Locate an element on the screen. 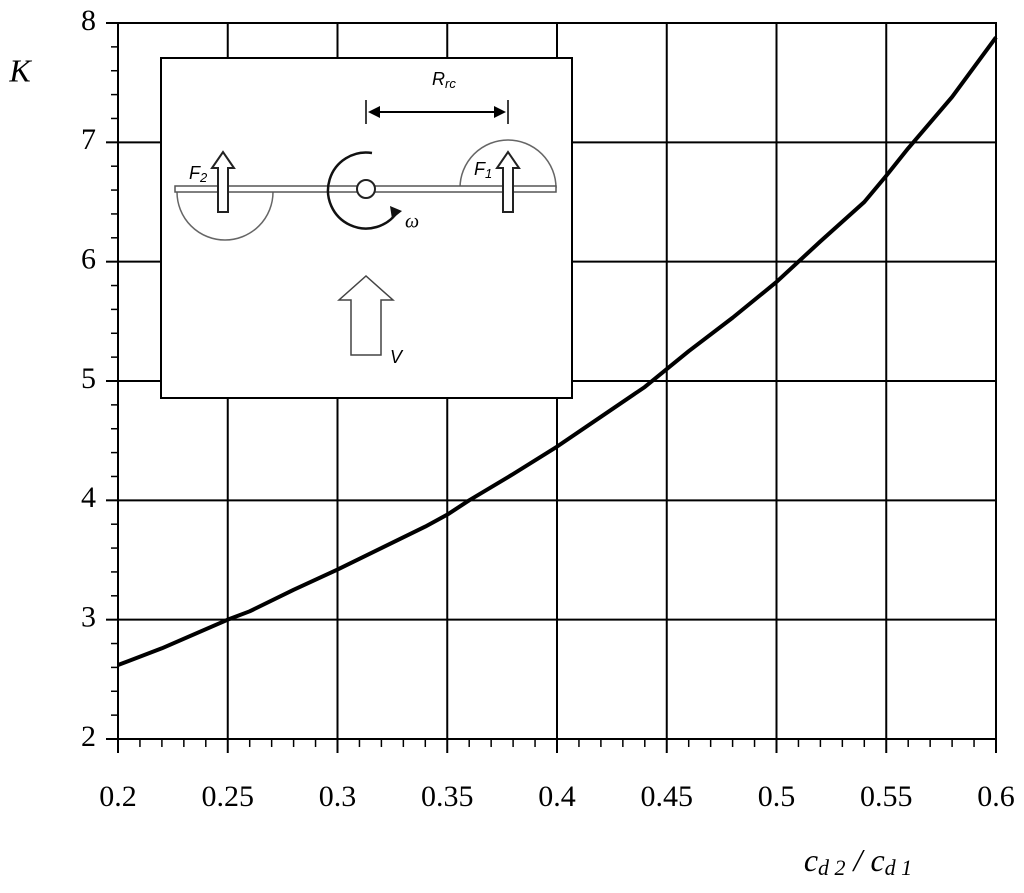  inset-label: F2 is located at coordinates (198, 174).